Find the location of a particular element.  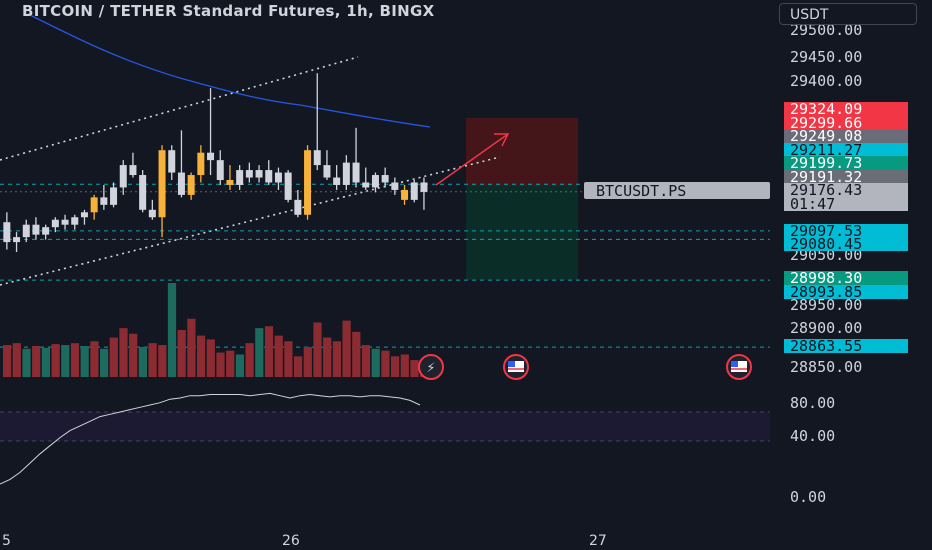

price-axis-tick: 28950.00 is located at coordinates (826, 305).